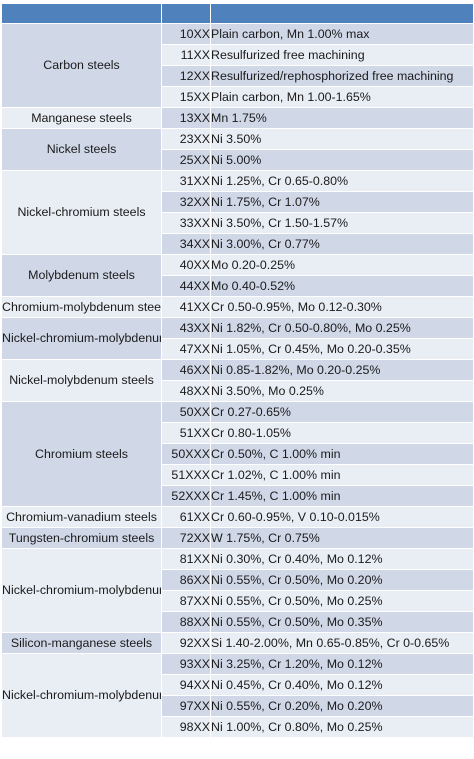  What do you see at coordinates (342, 202) in the screenshot?
I see `composition-description: Ni 1.75%, Cr 1.07%` at bounding box center [342, 202].